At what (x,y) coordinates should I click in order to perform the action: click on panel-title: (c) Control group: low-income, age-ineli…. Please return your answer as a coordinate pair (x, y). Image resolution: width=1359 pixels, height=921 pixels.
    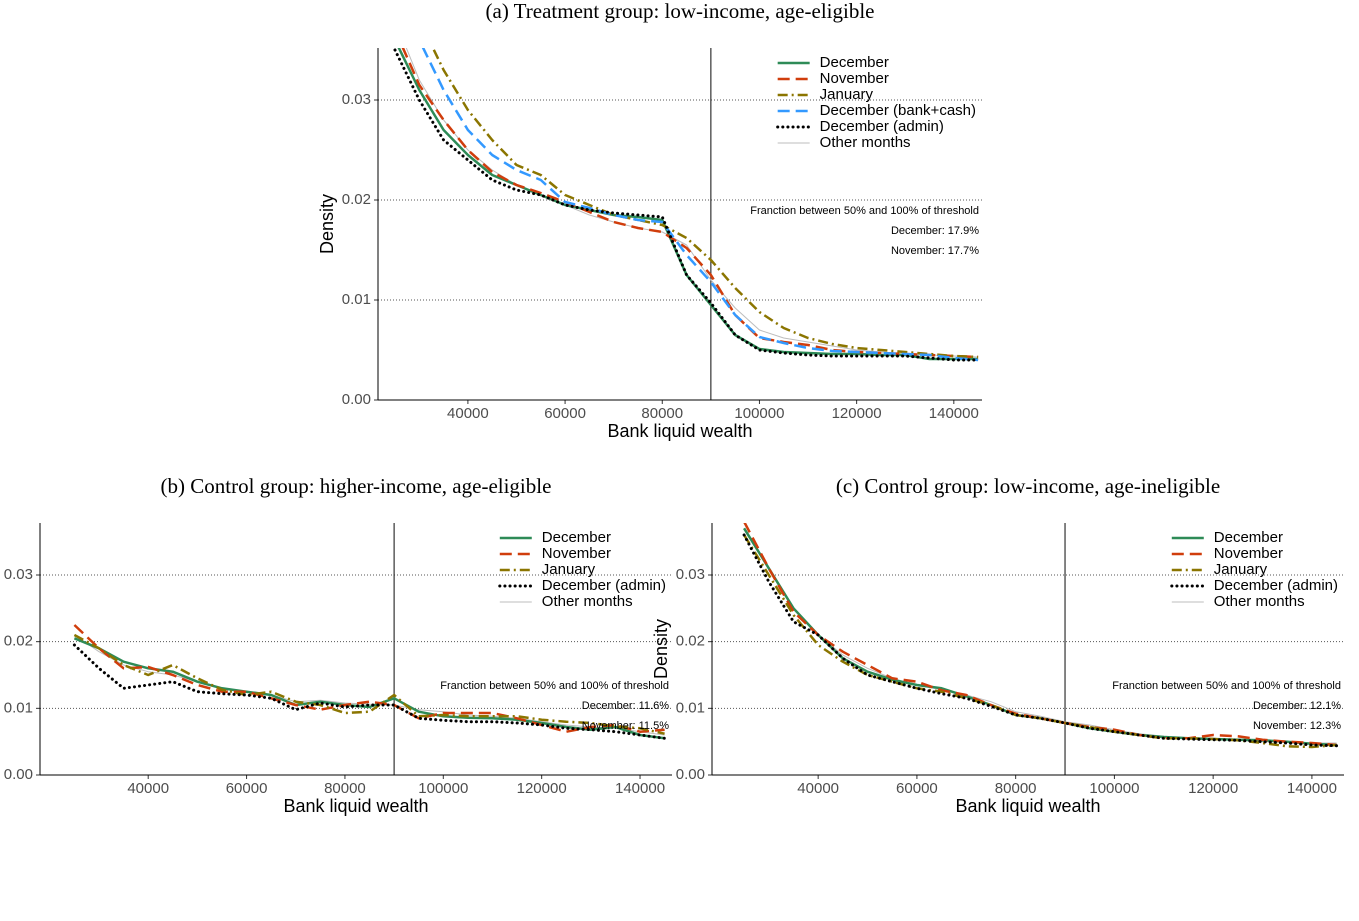
    Looking at the image, I should click on (1028, 486).